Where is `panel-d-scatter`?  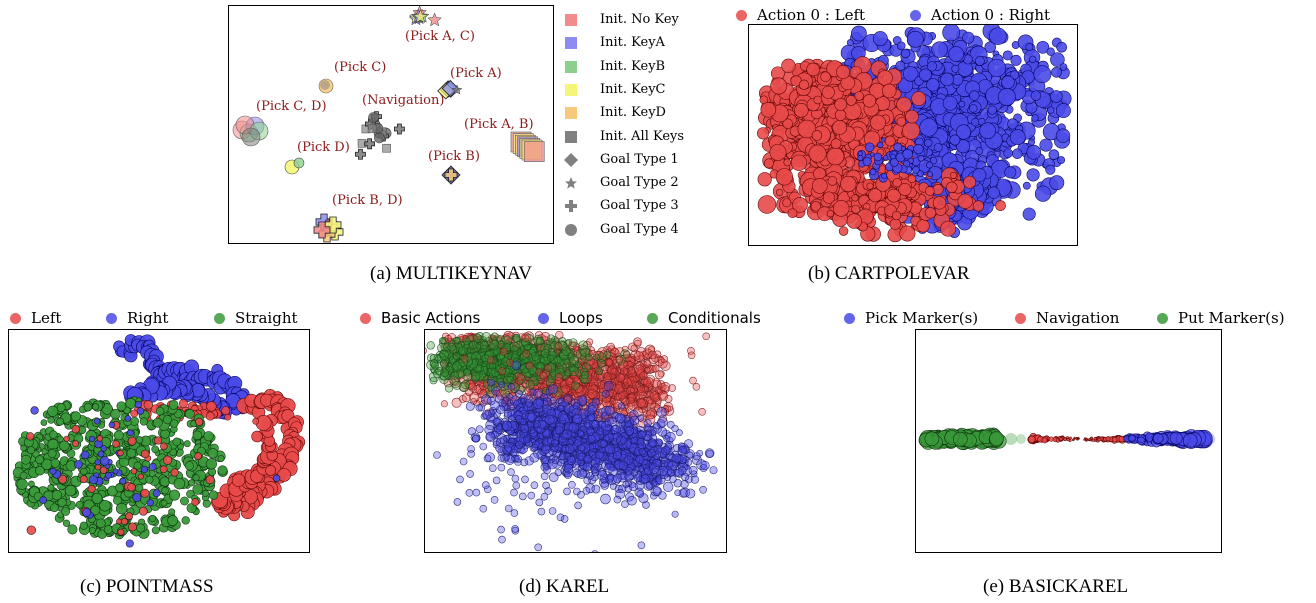 panel-d-scatter is located at coordinates (571, 441).